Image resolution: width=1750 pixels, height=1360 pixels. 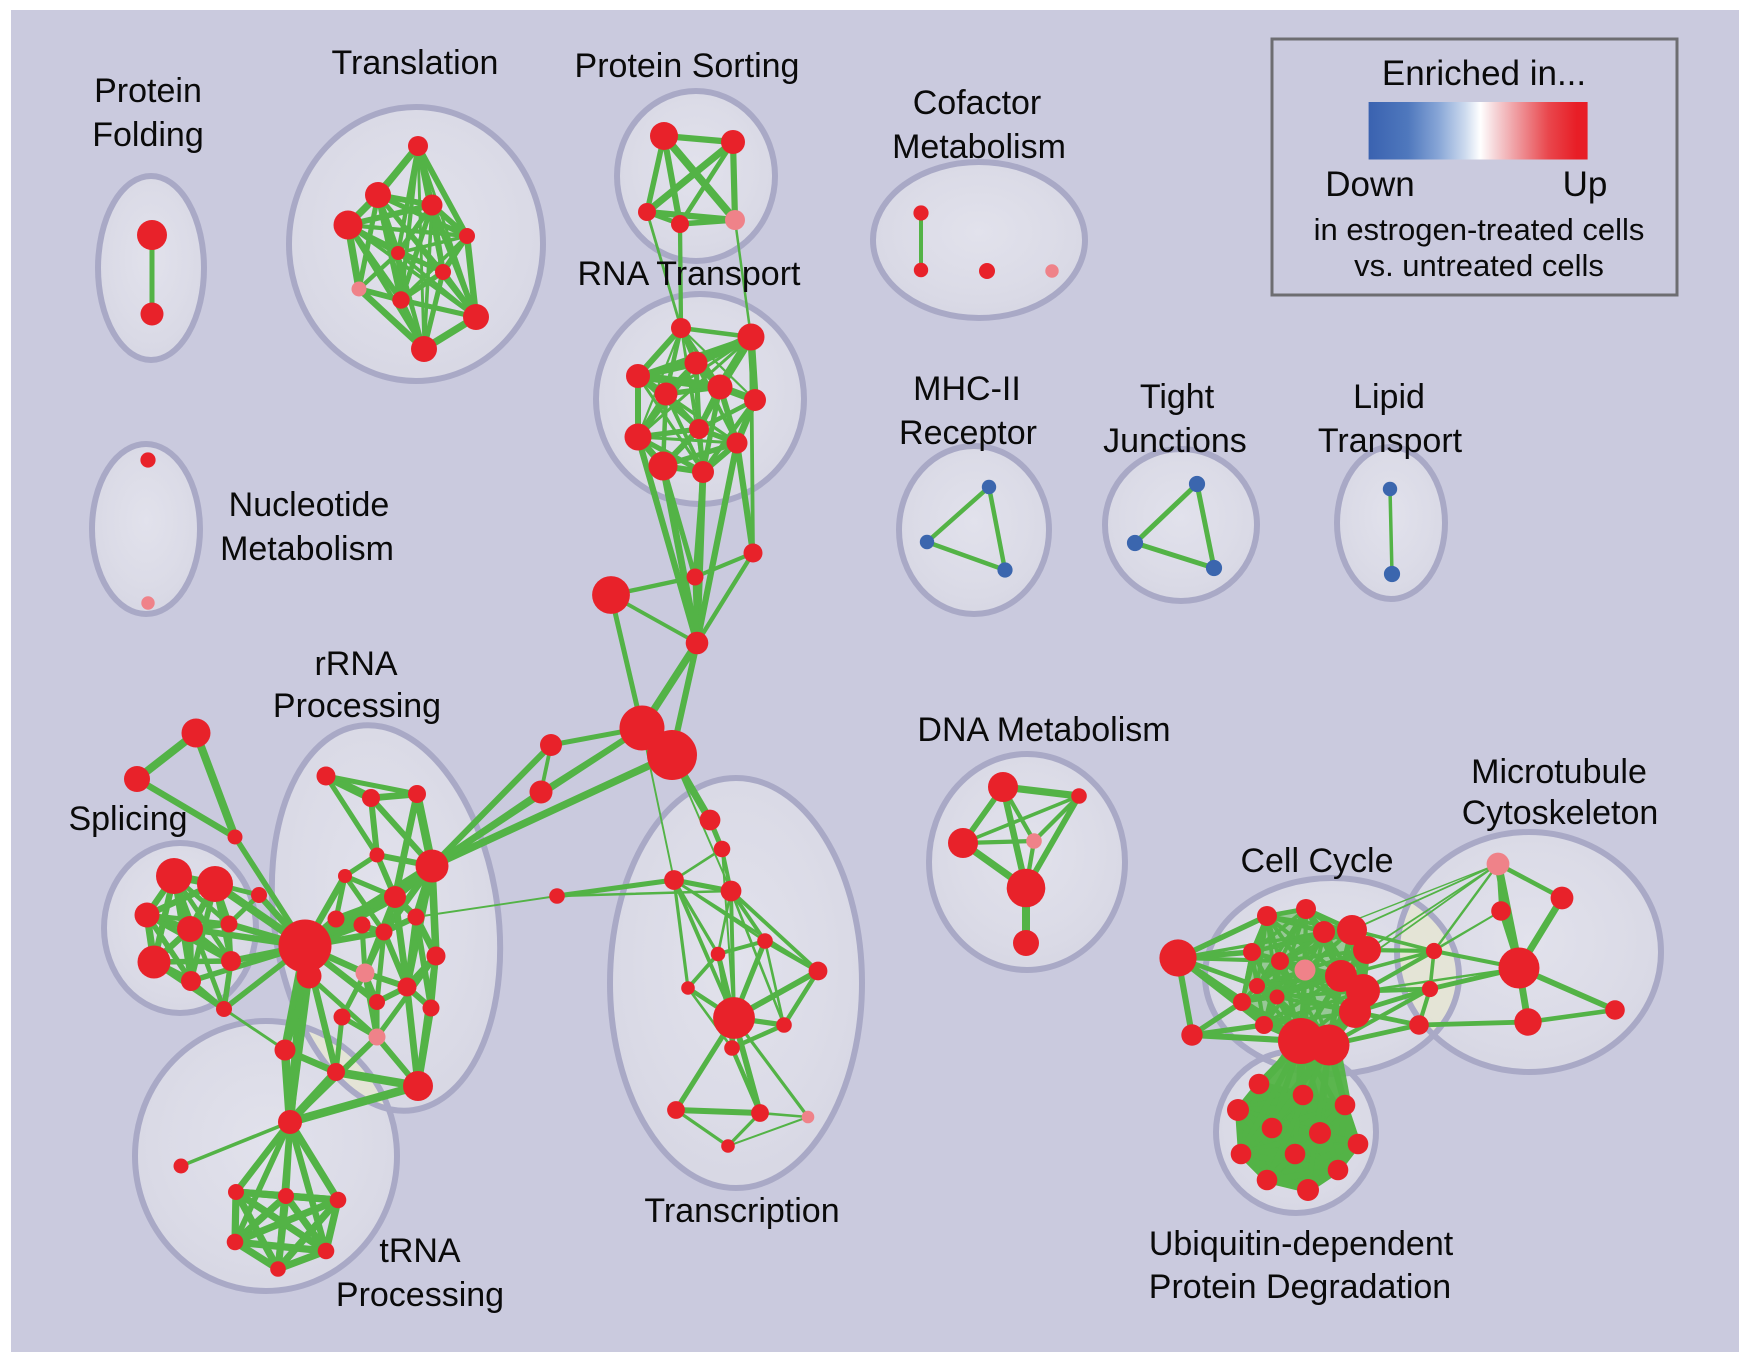 I want to click on svg-text: RNA Transport, so click(x=690, y=274).